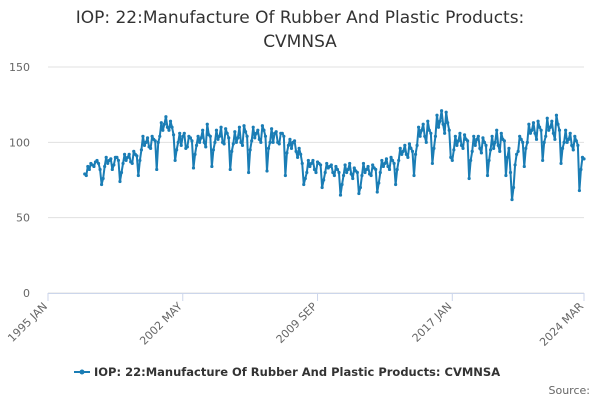 The height and width of the screenshot is (400, 600). Describe the element at coordinates (570, 390) in the screenshot. I see `source: Source:` at that location.